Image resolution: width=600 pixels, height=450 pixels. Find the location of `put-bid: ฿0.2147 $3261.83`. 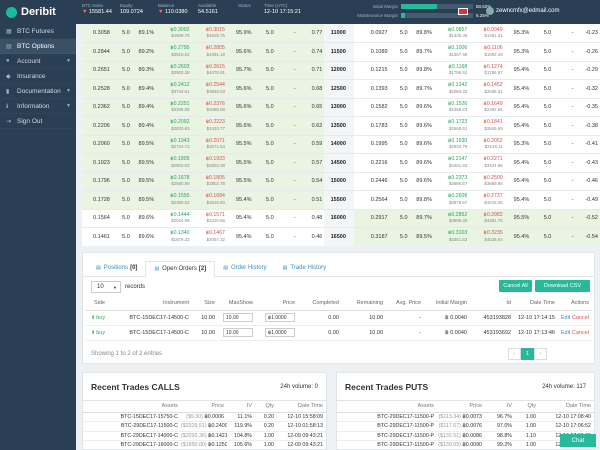

put-bid: ฿0.2147 $3261.83 is located at coordinates (451, 163).